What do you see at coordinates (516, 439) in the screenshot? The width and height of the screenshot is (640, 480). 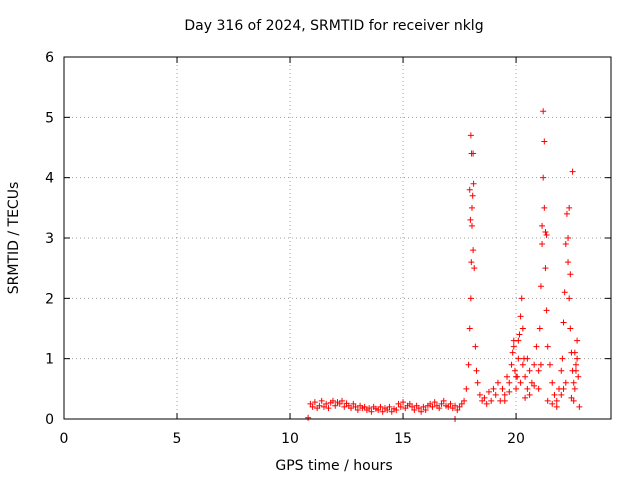 I see `x-tick-label: 20` at bounding box center [516, 439].